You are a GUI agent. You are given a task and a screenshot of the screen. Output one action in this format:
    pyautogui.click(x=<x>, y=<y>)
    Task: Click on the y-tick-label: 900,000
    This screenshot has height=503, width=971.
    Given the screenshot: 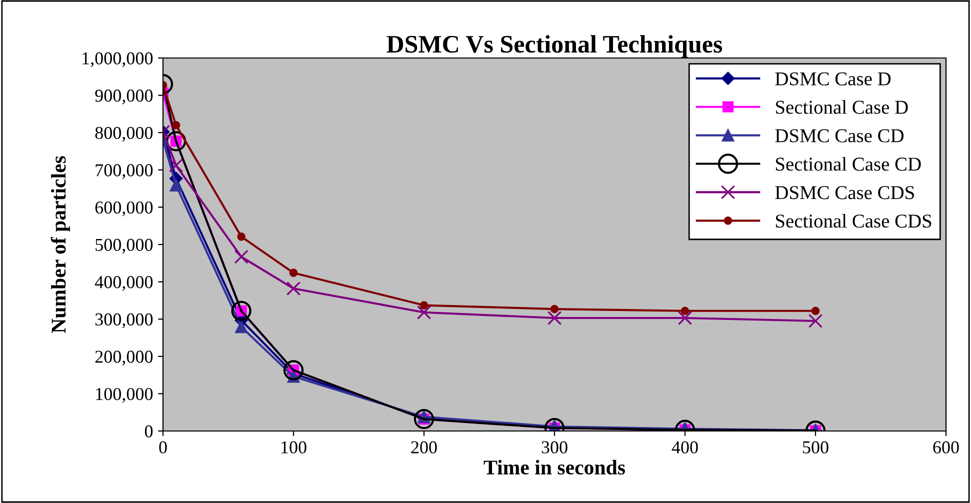 What is the action you would take?
    pyautogui.click(x=124, y=97)
    